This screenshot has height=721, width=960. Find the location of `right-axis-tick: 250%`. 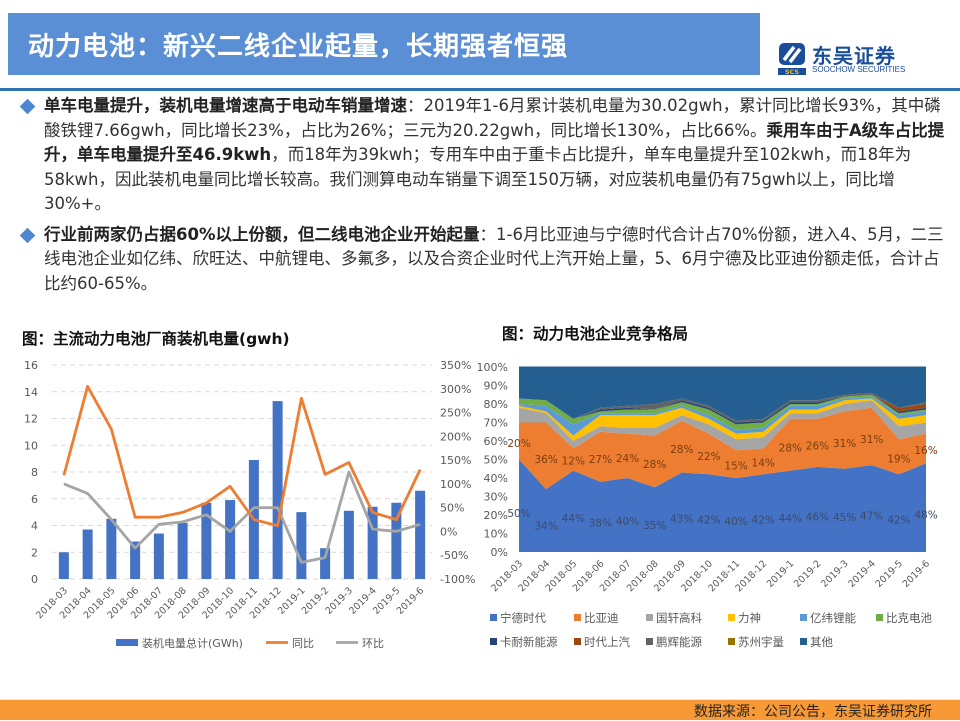

right-axis-tick: 250% is located at coordinates (455, 413).